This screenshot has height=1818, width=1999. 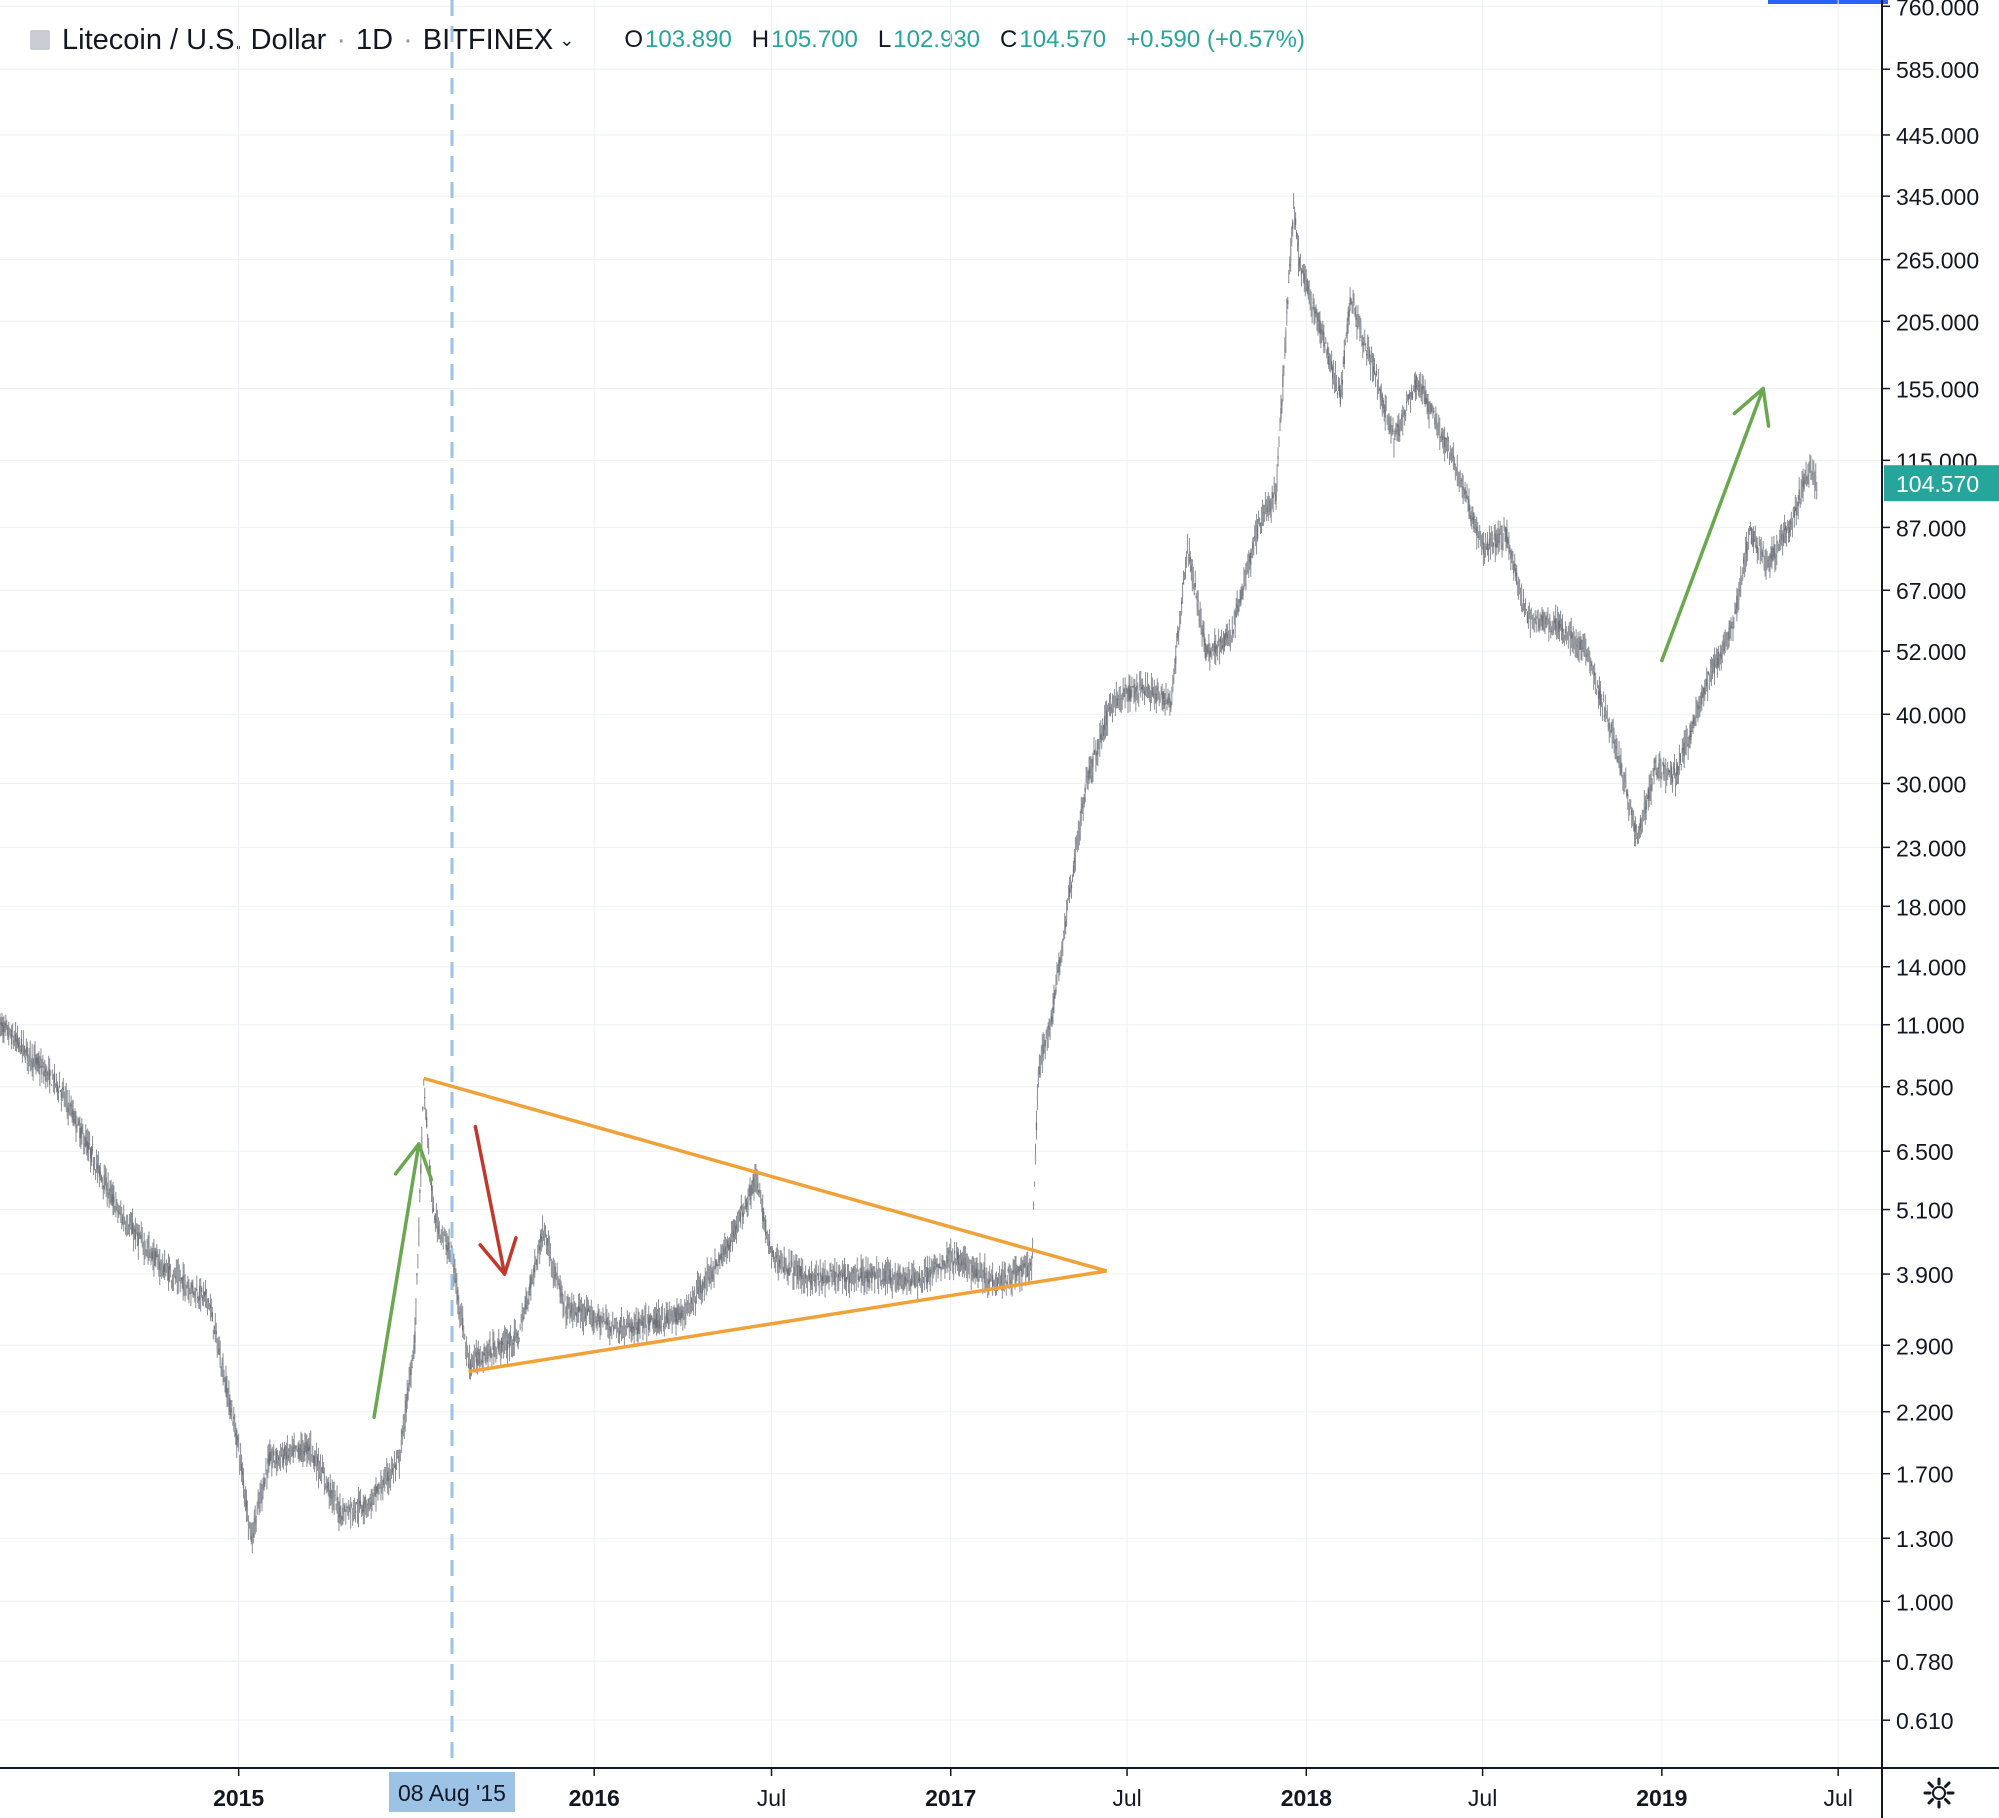 What do you see at coordinates (1939, 1793) in the screenshot?
I see `gear-icon` at bounding box center [1939, 1793].